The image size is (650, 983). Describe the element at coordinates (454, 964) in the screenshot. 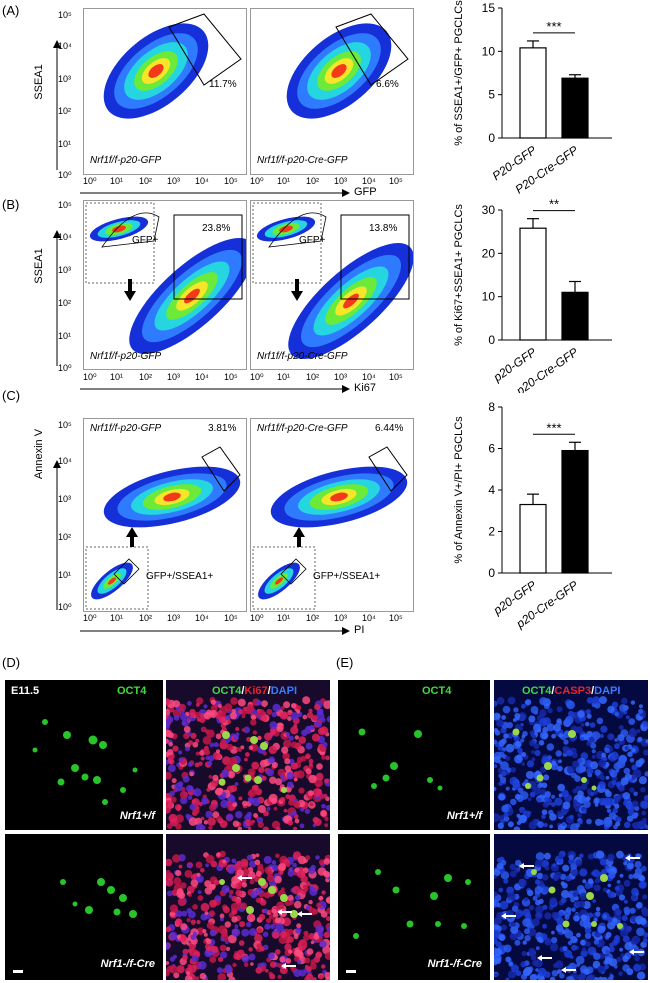

I see `genotype-label: Nrf1-/f-Cre` at that location.